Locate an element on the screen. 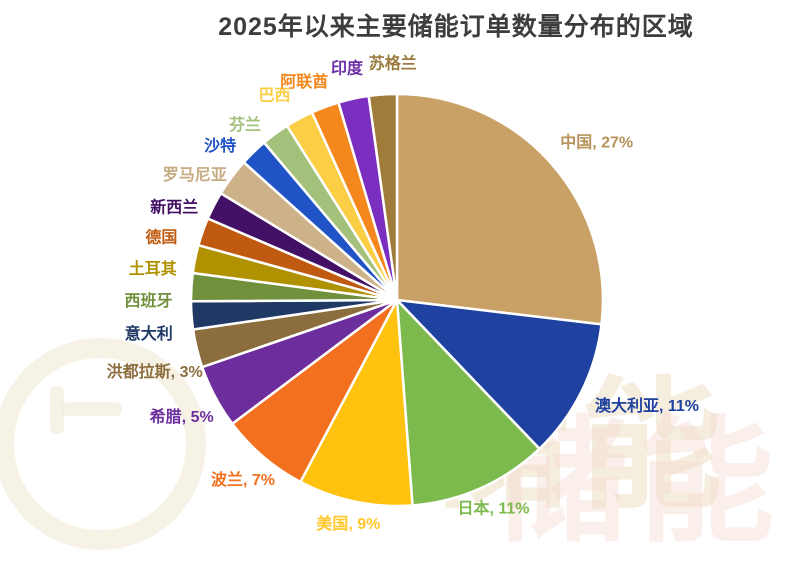 Image resolution: width=800 pixels, height=569 pixels. pie-label-土耳其: 土耳其 is located at coordinates (153, 268).